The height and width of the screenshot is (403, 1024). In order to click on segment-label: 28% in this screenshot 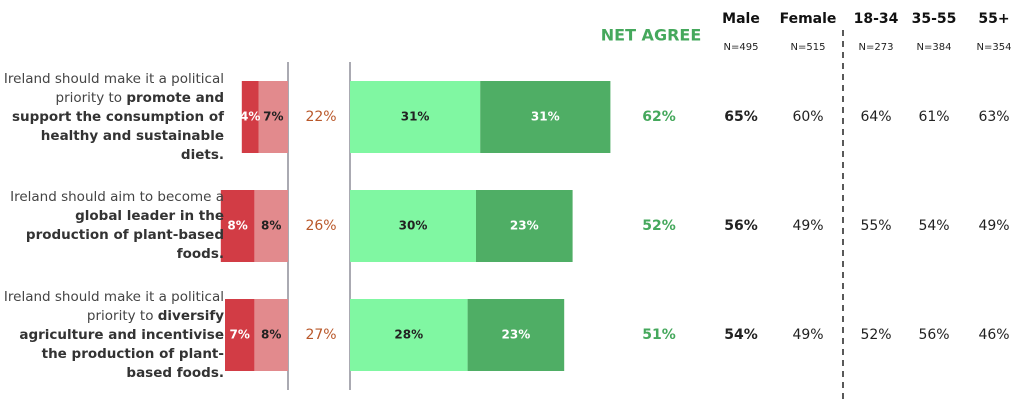, I will do `click(408, 335)`.